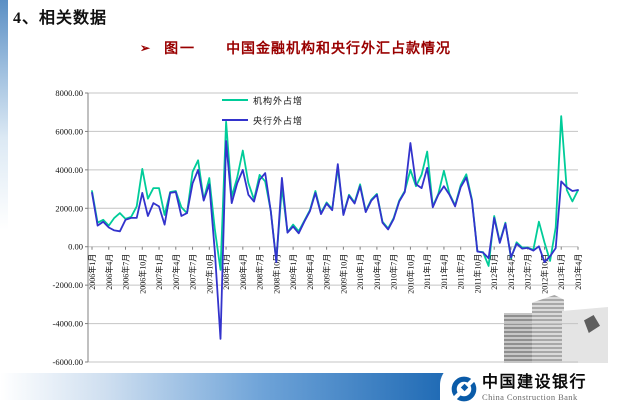  Describe the element at coordinates (260, 272) in the screenshot. I see `x-axis-label: 2008年7月` at that location.